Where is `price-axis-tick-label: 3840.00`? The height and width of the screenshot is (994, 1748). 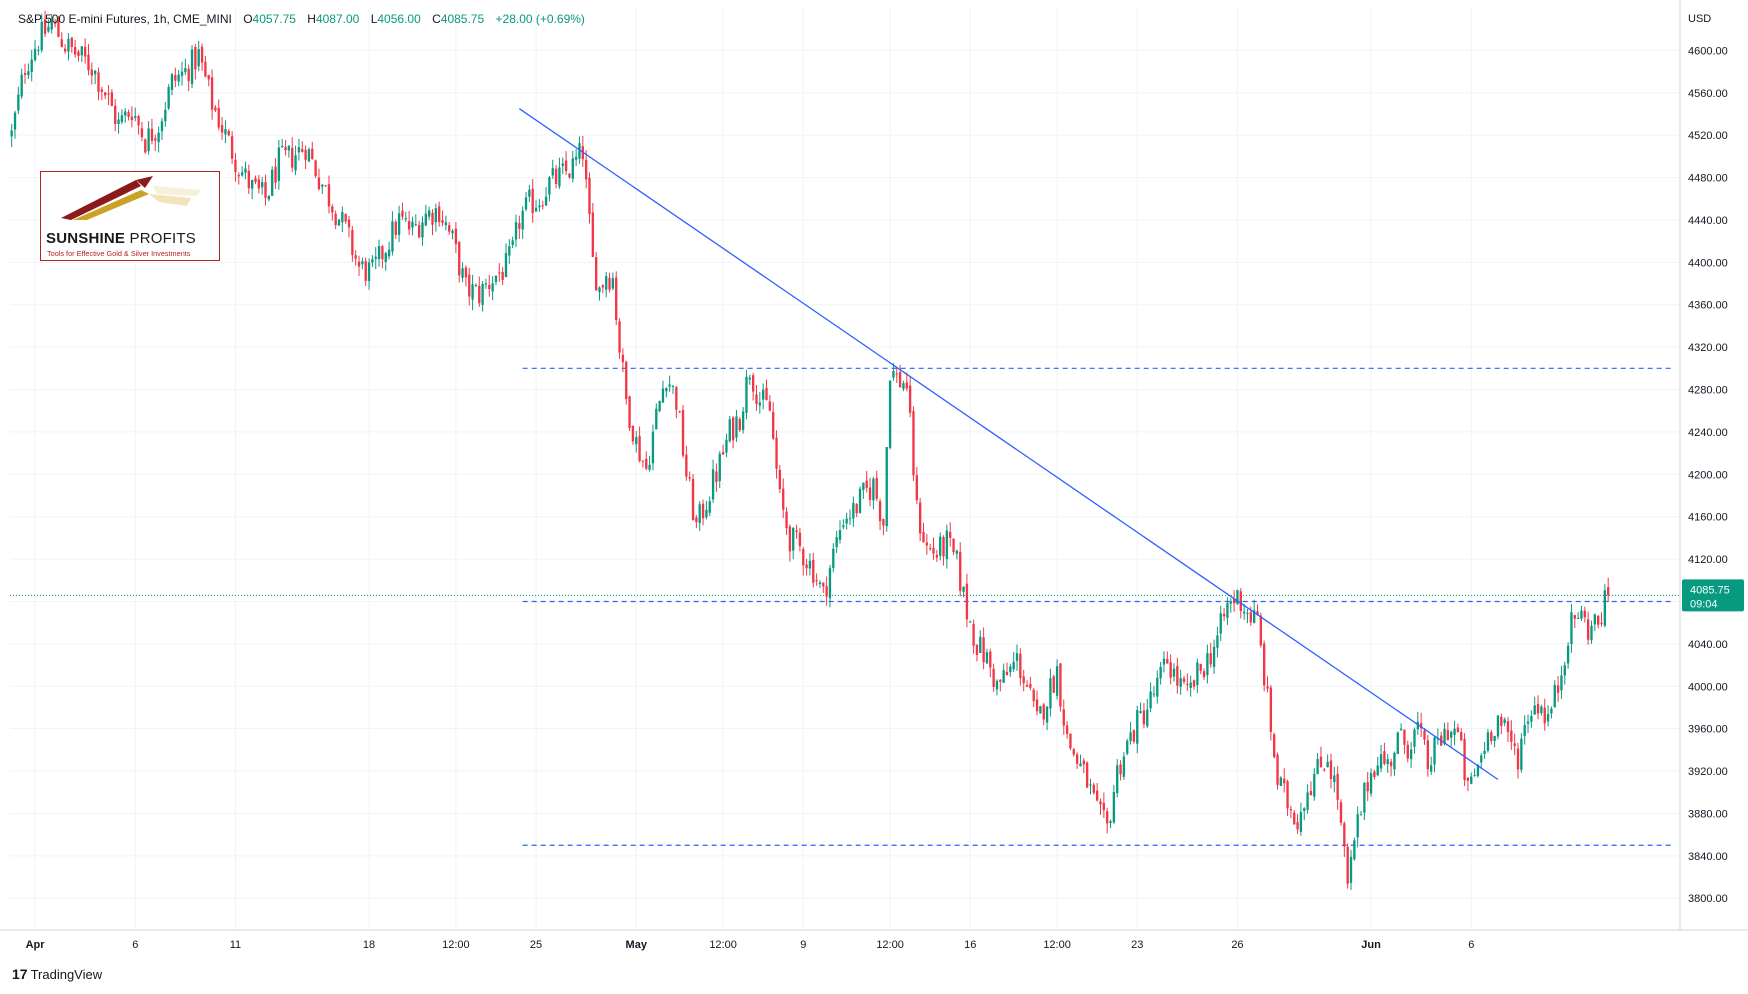
price-axis-tick-label: 3840.00 is located at coordinates (1708, 857).